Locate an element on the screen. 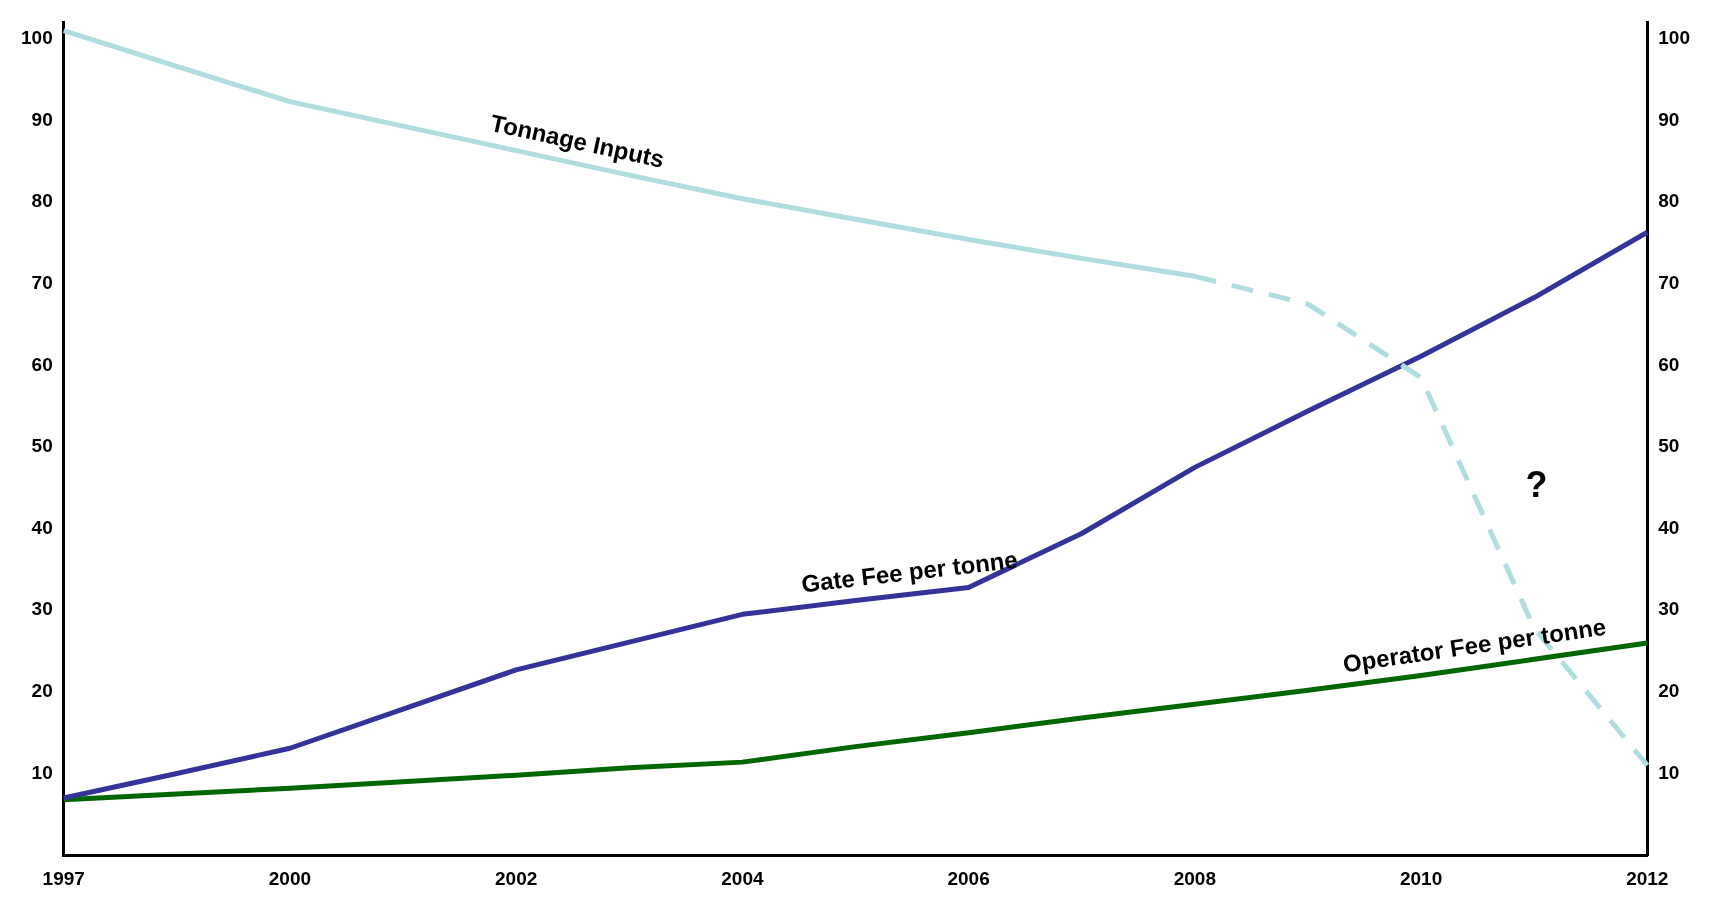 The image size is (1715, 911). text: Operator Fee per tonne is located at coordinates (1474, 645).